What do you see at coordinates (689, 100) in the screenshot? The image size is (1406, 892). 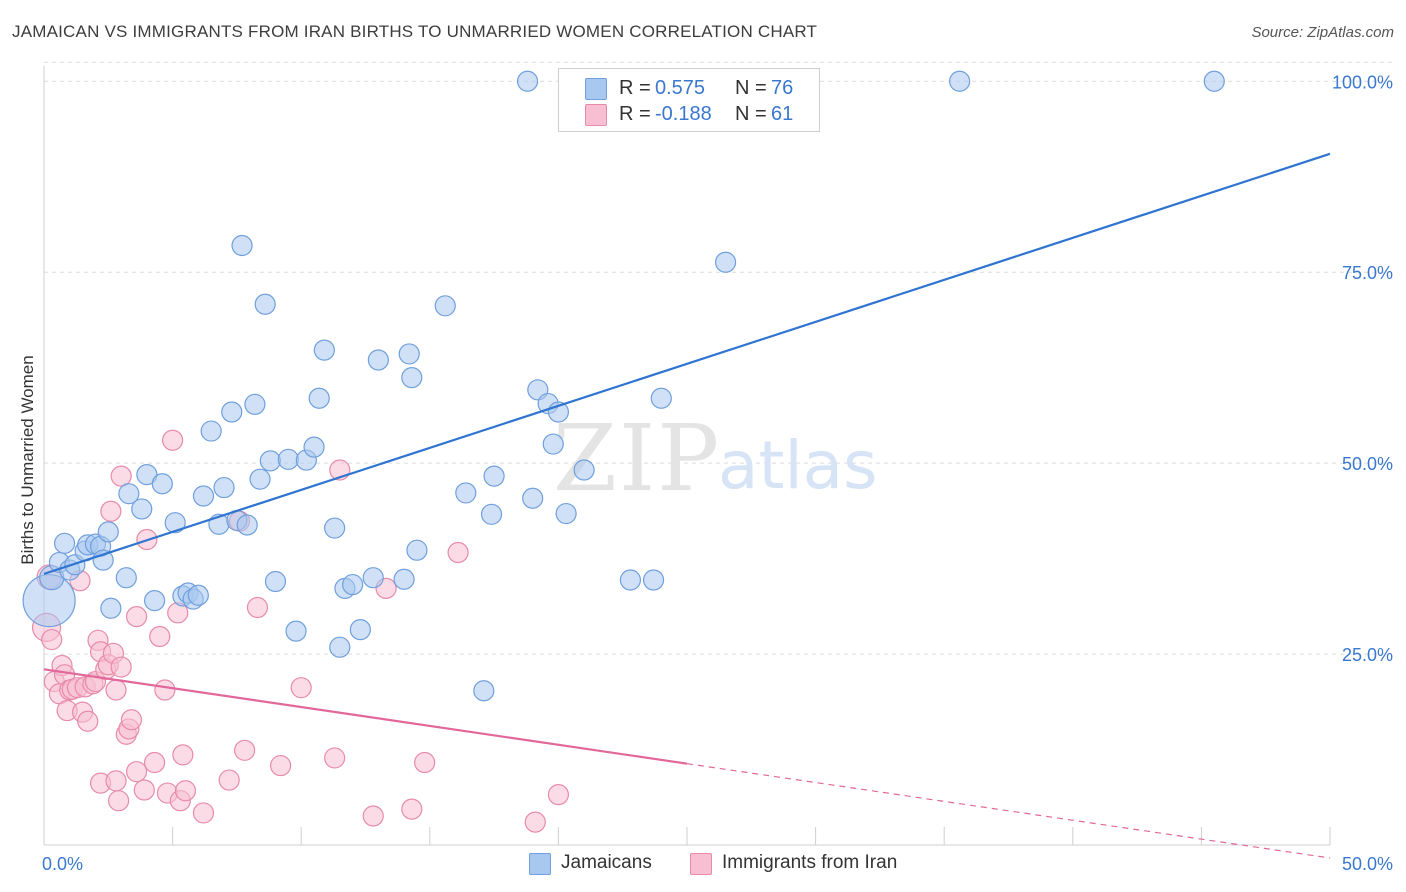 I see `correlation-legend: R = 0.575 N = 76 R = -0.188 N = 61` at bounding box center [689, 100].